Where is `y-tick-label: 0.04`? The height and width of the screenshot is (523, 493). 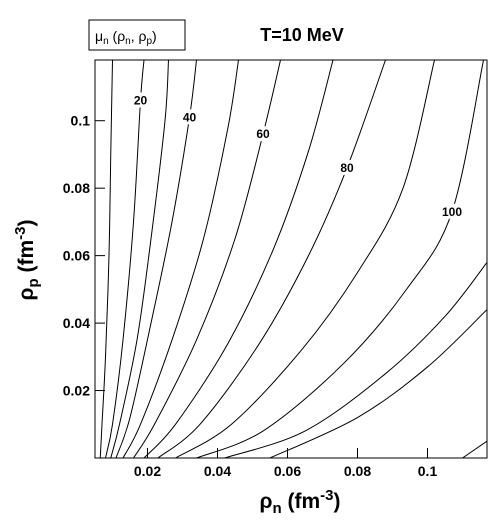
y-tick-label: 0.04 is located at coordinates (76, 323).